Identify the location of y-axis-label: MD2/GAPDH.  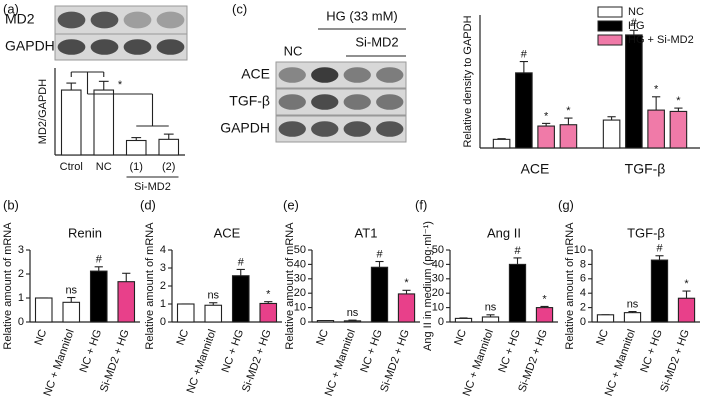
(43, 111).